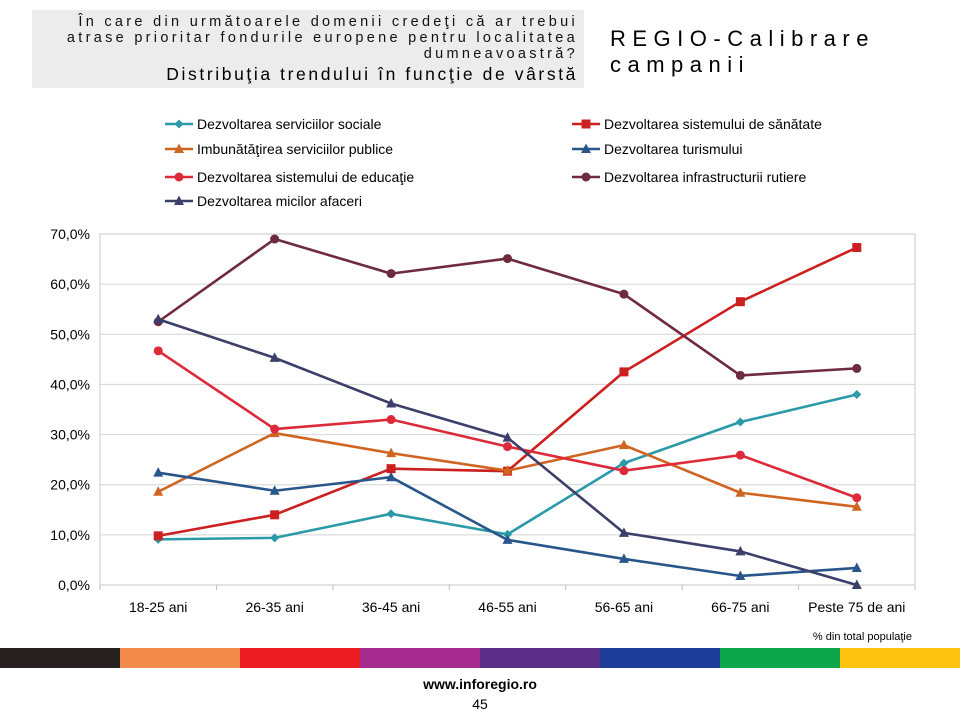 The width and height of the screenshot is (960, 720). I want to click on y-tick-label: 70,0%, so click(70, 234).